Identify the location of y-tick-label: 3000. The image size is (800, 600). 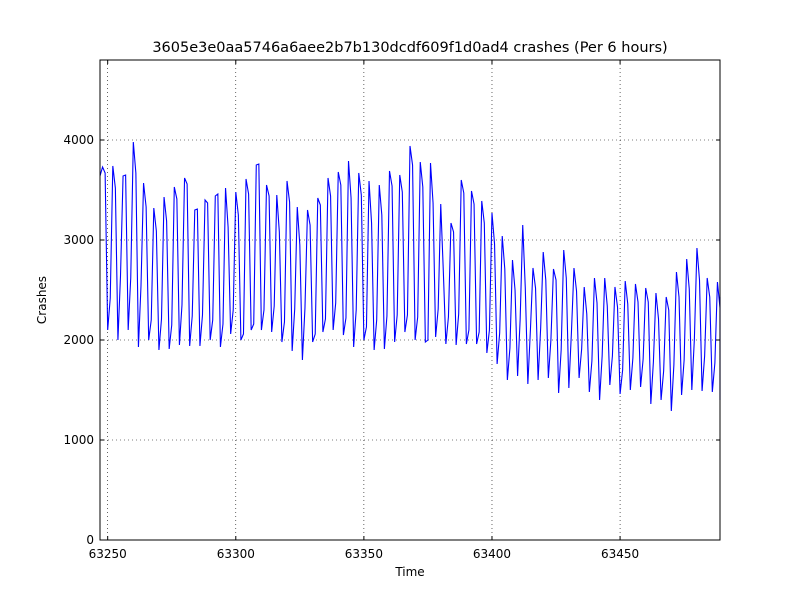
(78, 240).